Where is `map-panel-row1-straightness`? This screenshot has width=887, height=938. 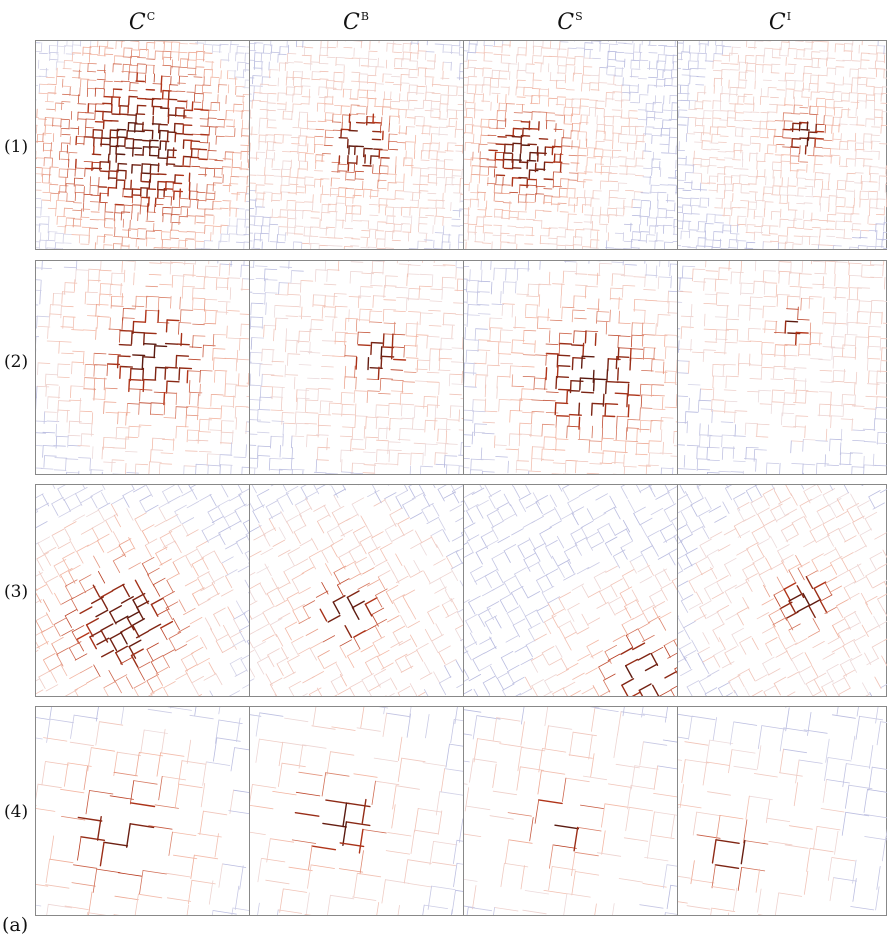
map-panel-row1-straightness is located at coordinates (571, 145).